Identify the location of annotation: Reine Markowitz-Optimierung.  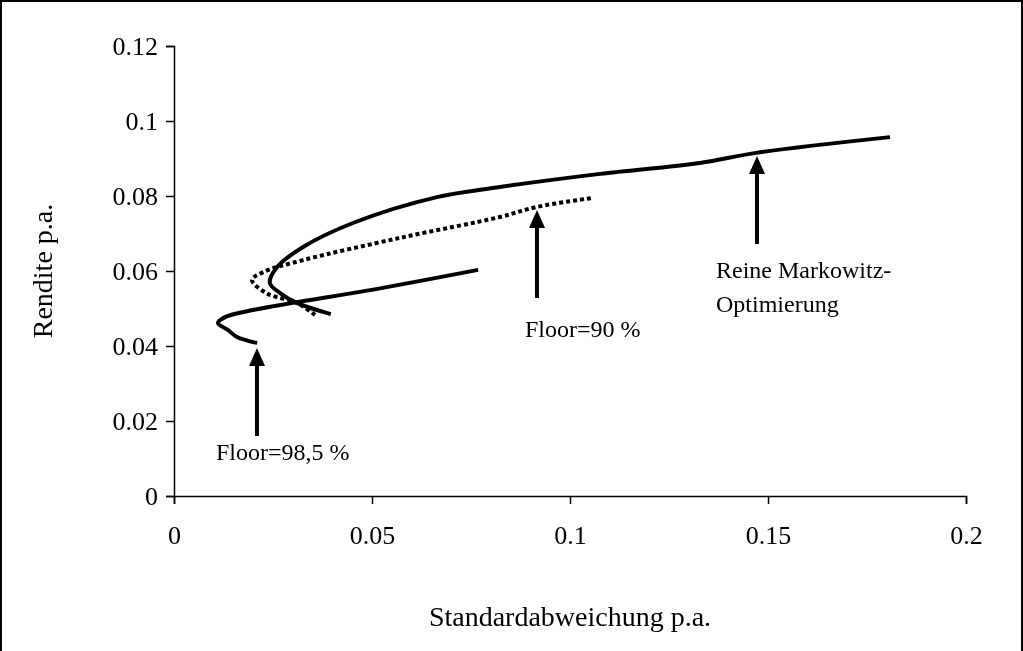
(804, 287).